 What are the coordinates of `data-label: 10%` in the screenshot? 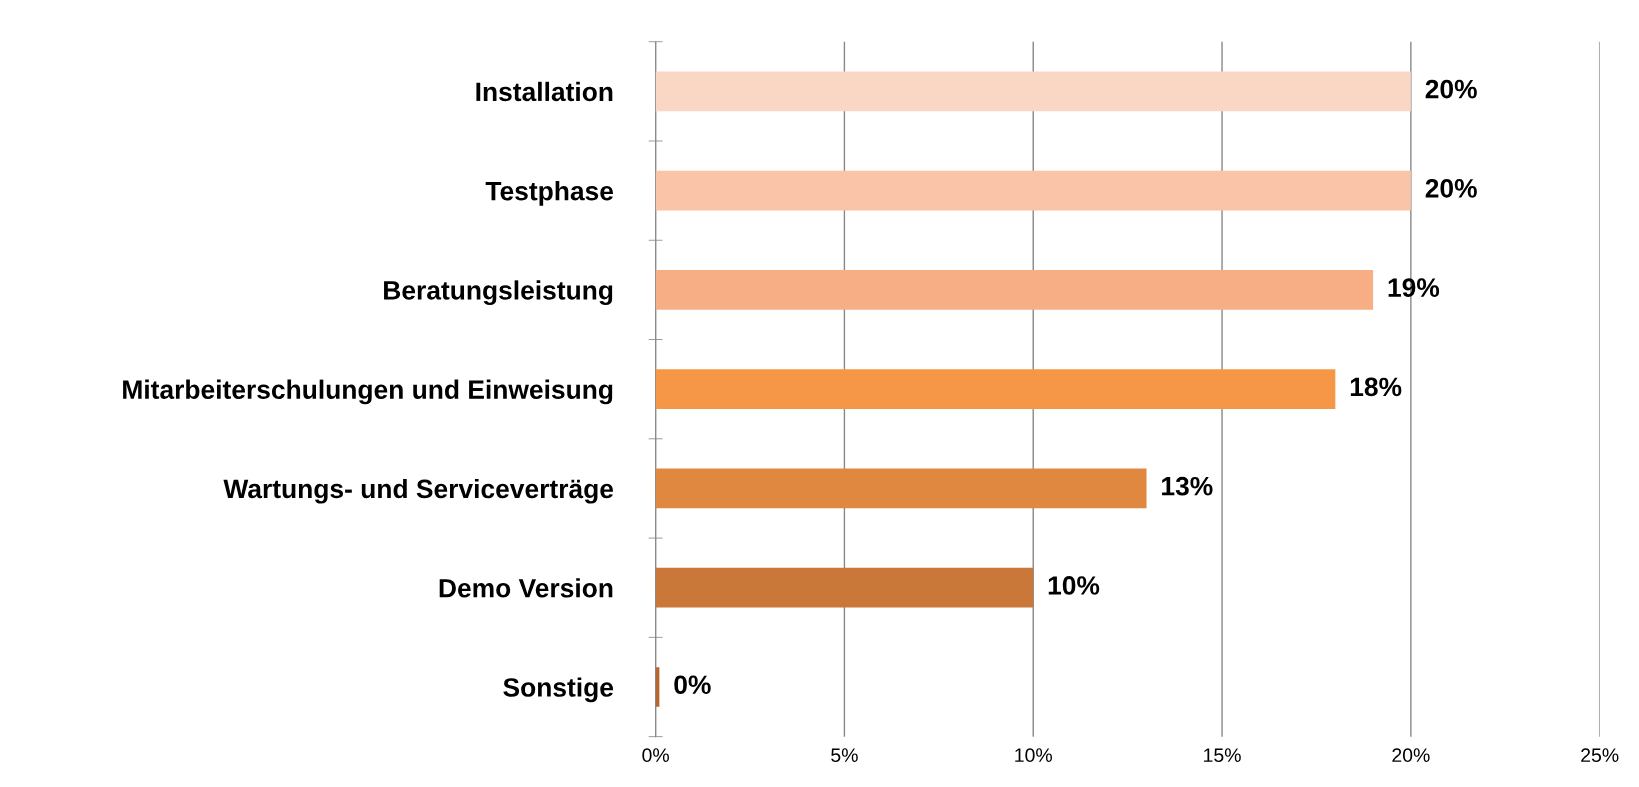 It's located at (1074, 585).